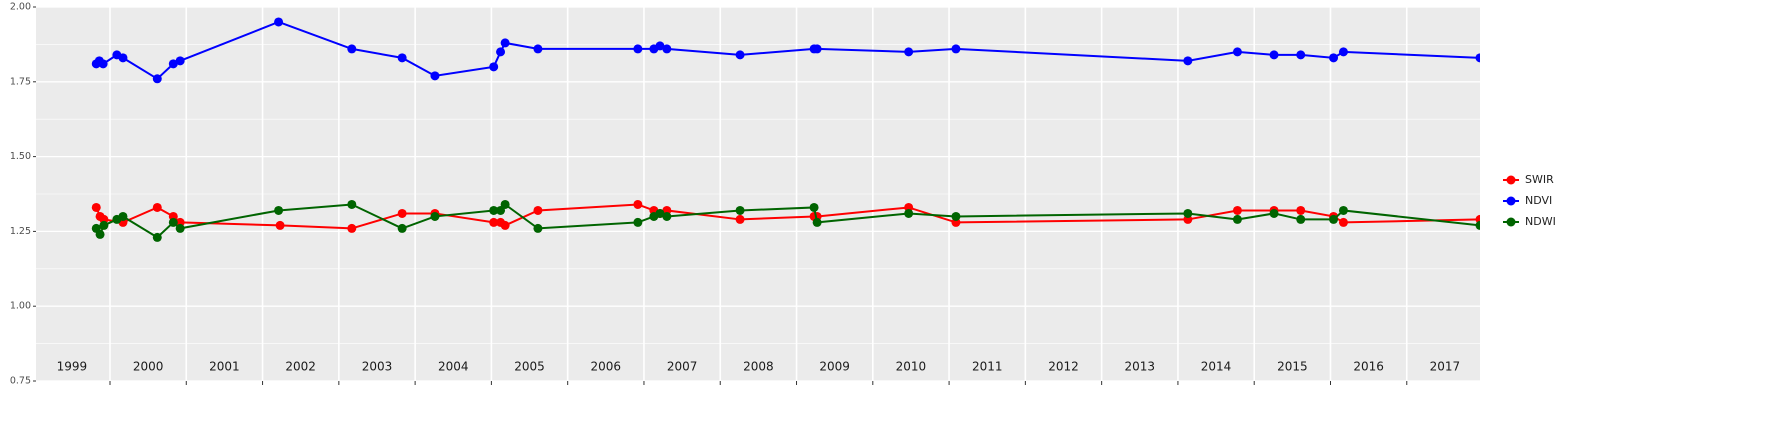 Image resolution: width=1773 pixels, height=442 pixels. What do you see at coordinates (529, 367) in the screenshot?
I see `x-tick-label: 2005` at bounding box center [529, 367].